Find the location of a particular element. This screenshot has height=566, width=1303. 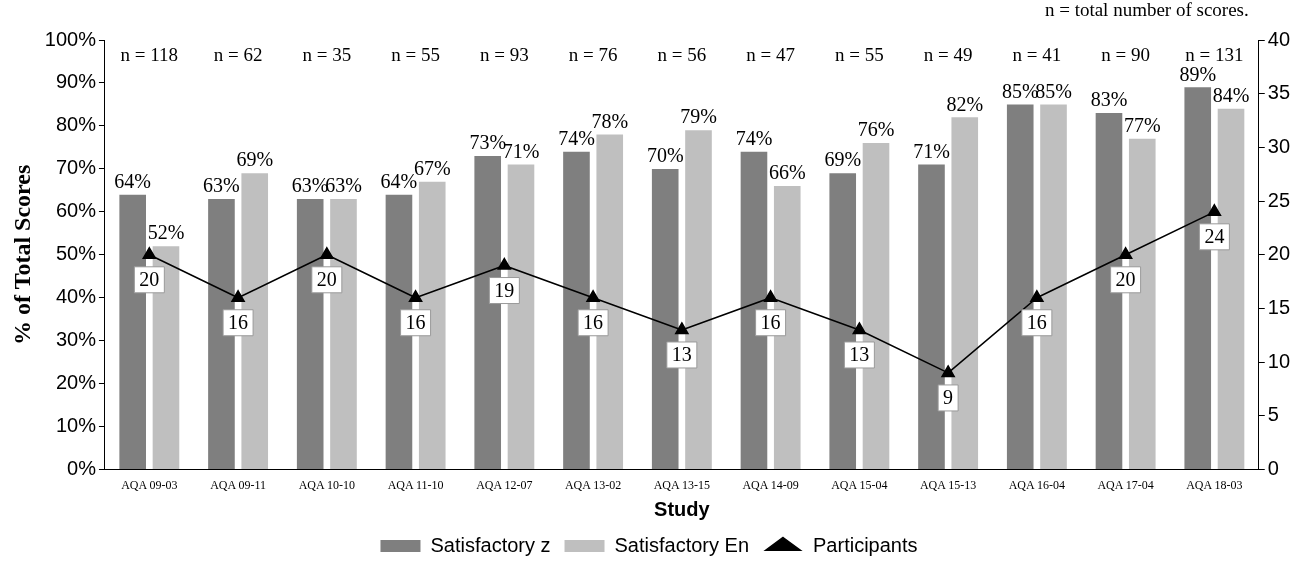

x-tick-label: AQA 09-11 is located at coordinates (238, 484).